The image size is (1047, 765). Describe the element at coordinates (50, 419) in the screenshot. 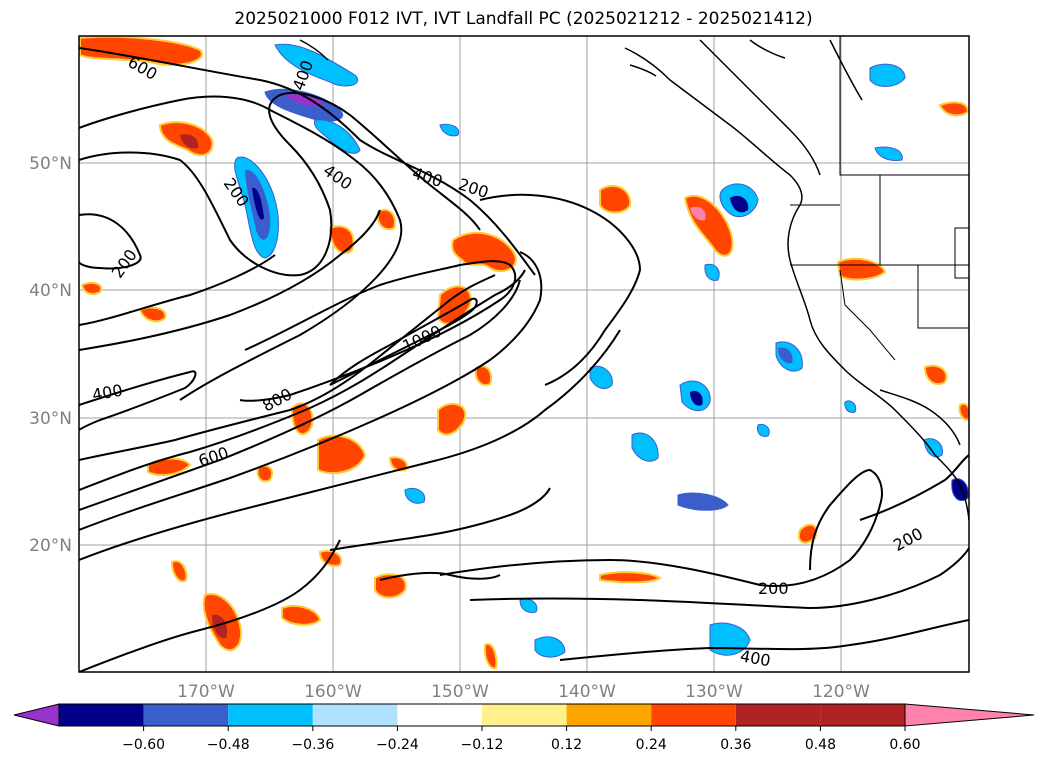

I see `lat-label-30n: 30°N` at that location.